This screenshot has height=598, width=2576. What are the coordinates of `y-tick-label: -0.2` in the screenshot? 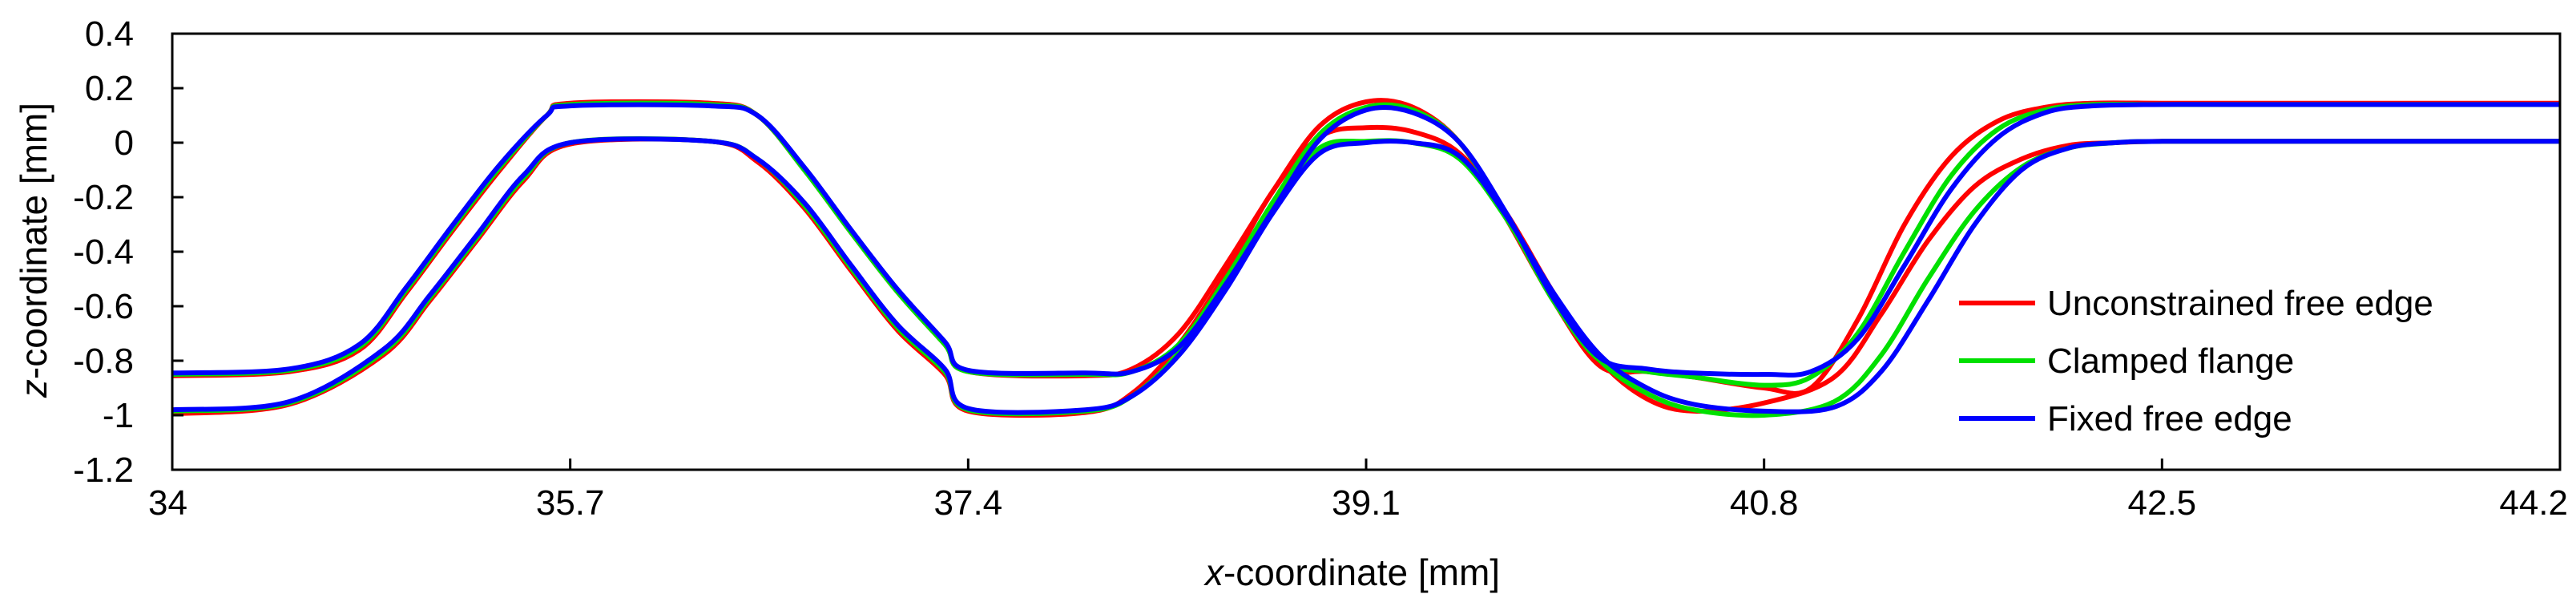 It's located at (103, 197).